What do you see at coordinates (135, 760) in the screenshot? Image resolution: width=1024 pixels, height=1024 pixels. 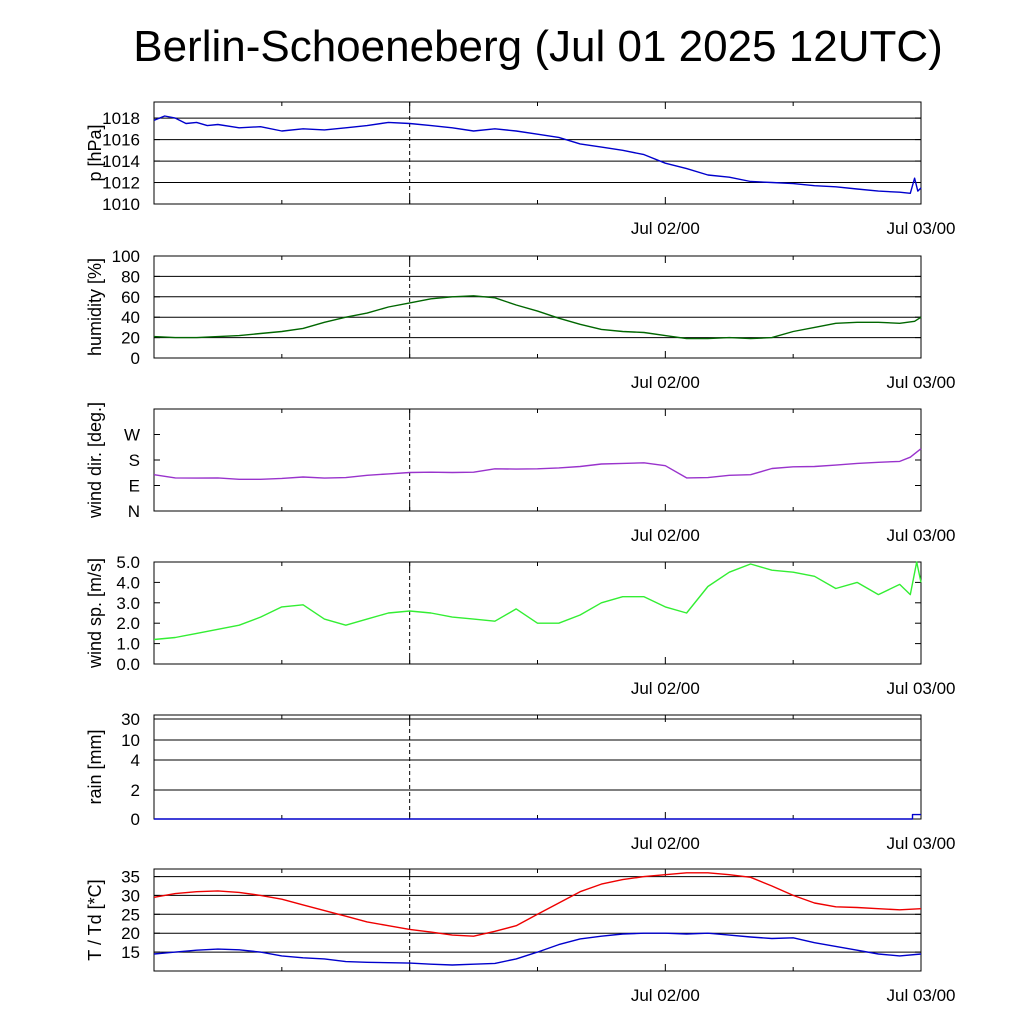 I see `y-tick-label: 4` at bounding box center [135, 760].